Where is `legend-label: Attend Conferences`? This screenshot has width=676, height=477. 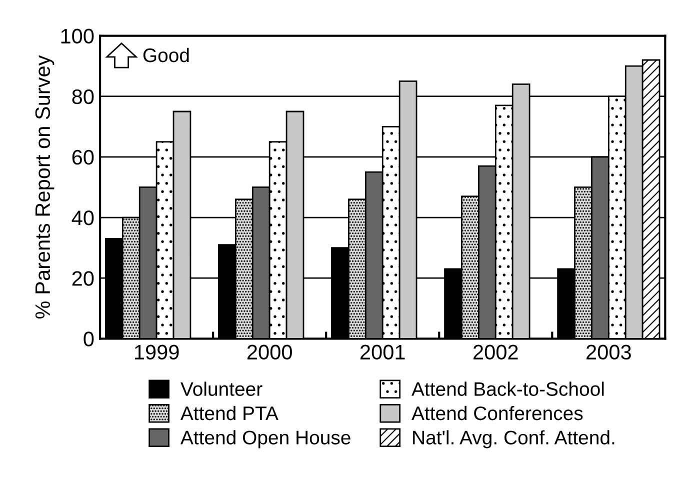
legend-label: Attend Conferences is located at coordinates (497, 413).